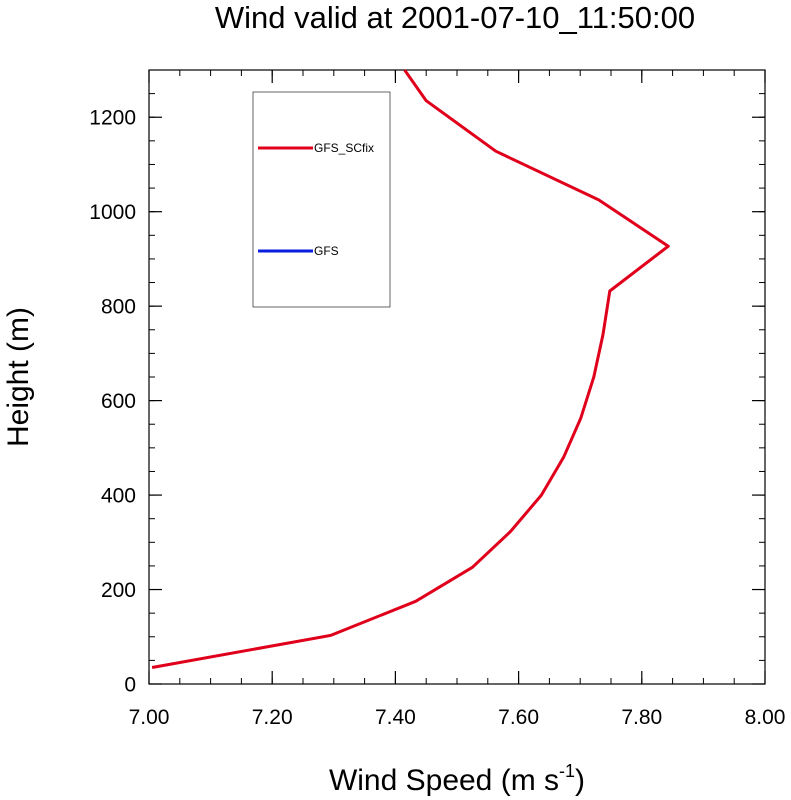 The image size is (791, 800). Describe the element at coordinates (641, 717) in the screenshot. I see `x-tick-label: 7.80` at that location.